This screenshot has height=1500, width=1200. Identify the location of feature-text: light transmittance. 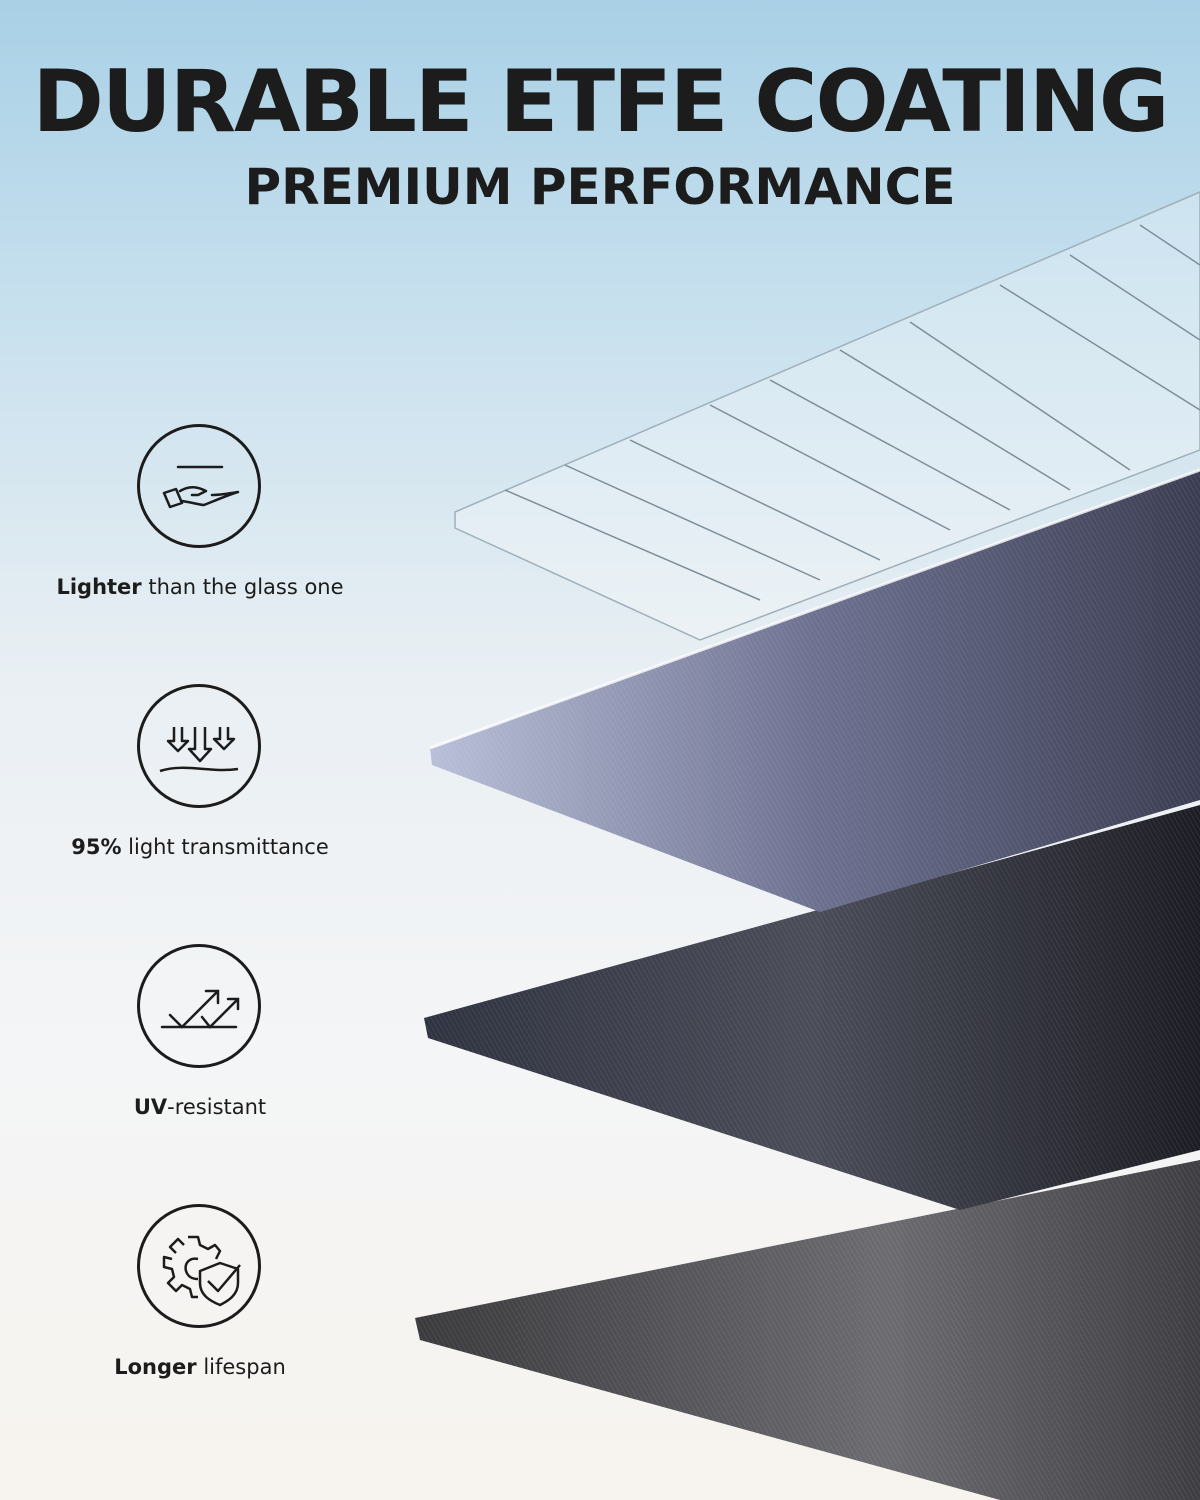
(225, 847).